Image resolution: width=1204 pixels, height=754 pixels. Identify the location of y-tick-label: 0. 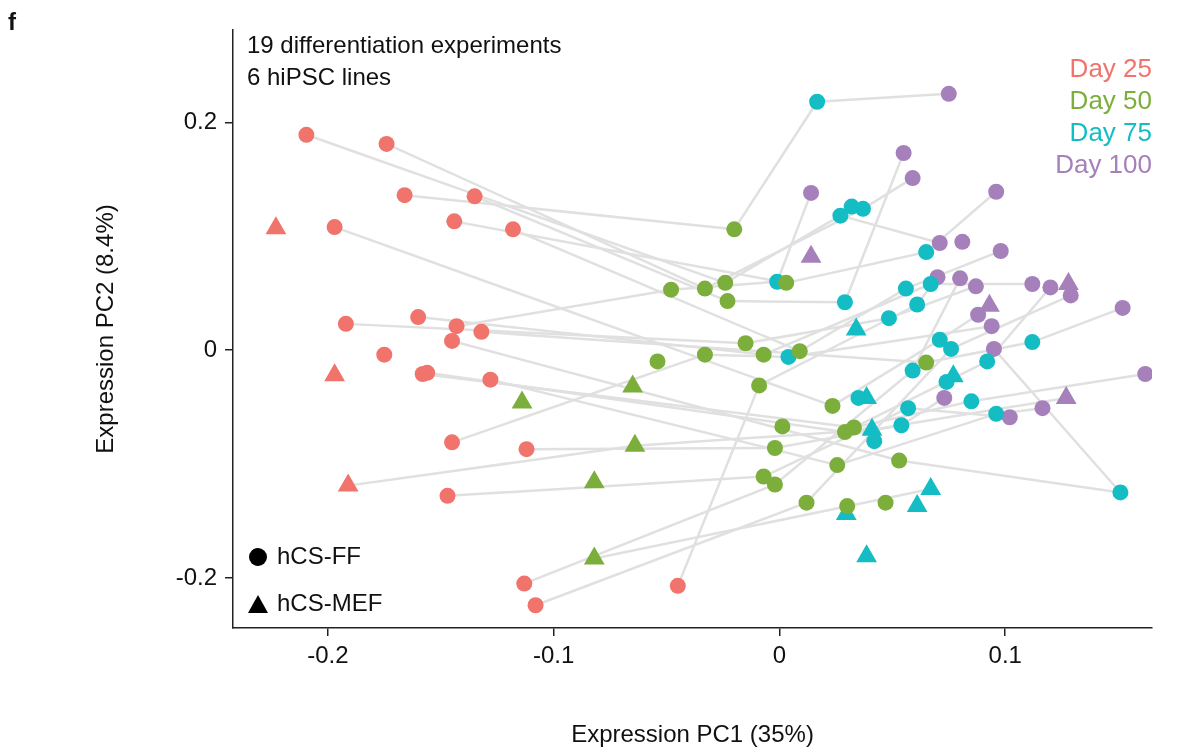
(210, 348).